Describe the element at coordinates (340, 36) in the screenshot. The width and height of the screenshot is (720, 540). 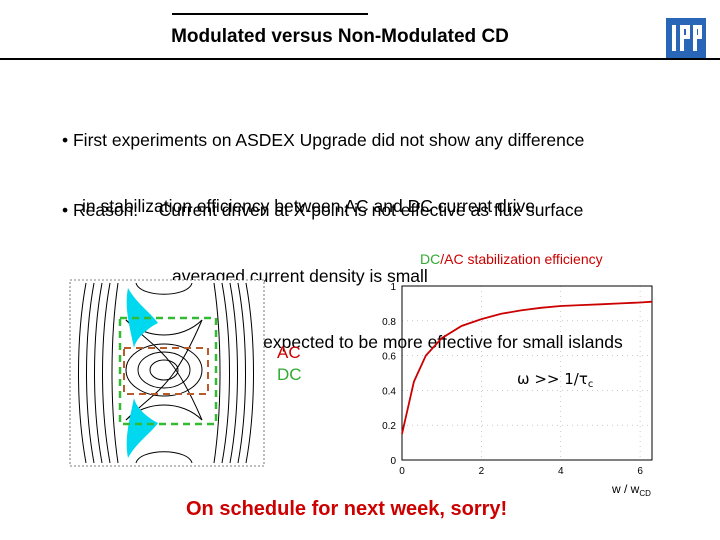
I see `slide-title: Modulated versus Non-Modulated CD` at that location.